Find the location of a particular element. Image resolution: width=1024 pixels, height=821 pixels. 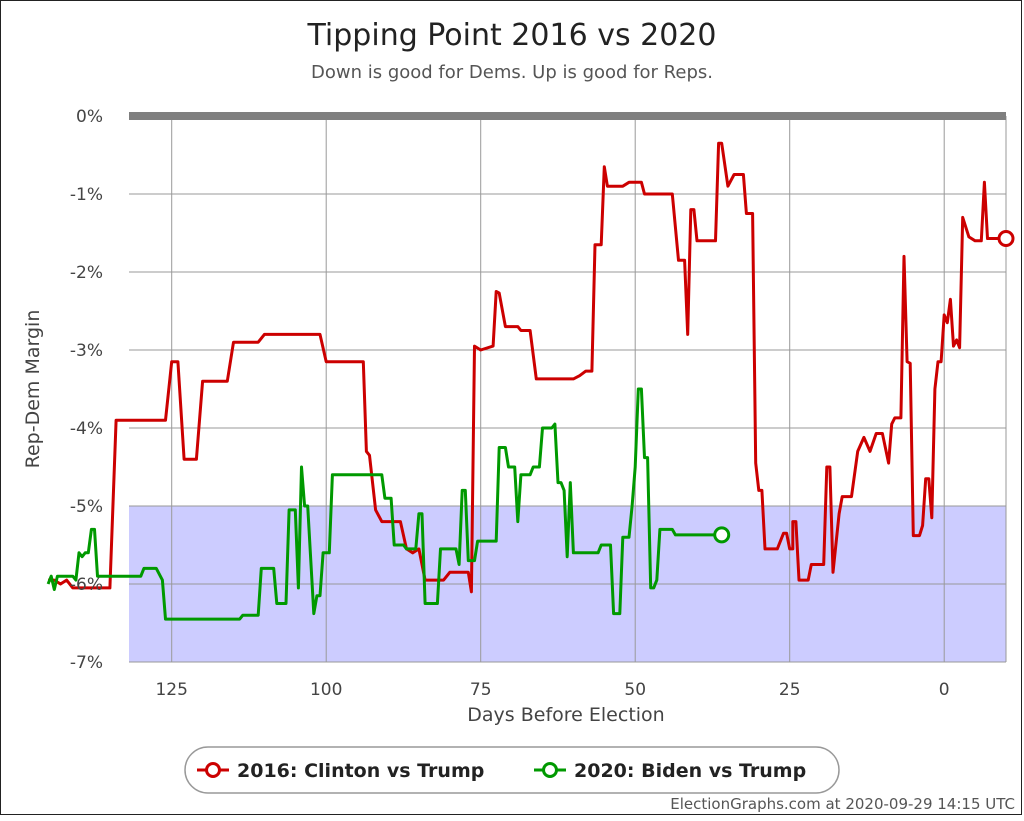

y-tick-labels: 0% -1% -2% -3% -4% -5% -6% -7% is located at coordinates (86, 390).